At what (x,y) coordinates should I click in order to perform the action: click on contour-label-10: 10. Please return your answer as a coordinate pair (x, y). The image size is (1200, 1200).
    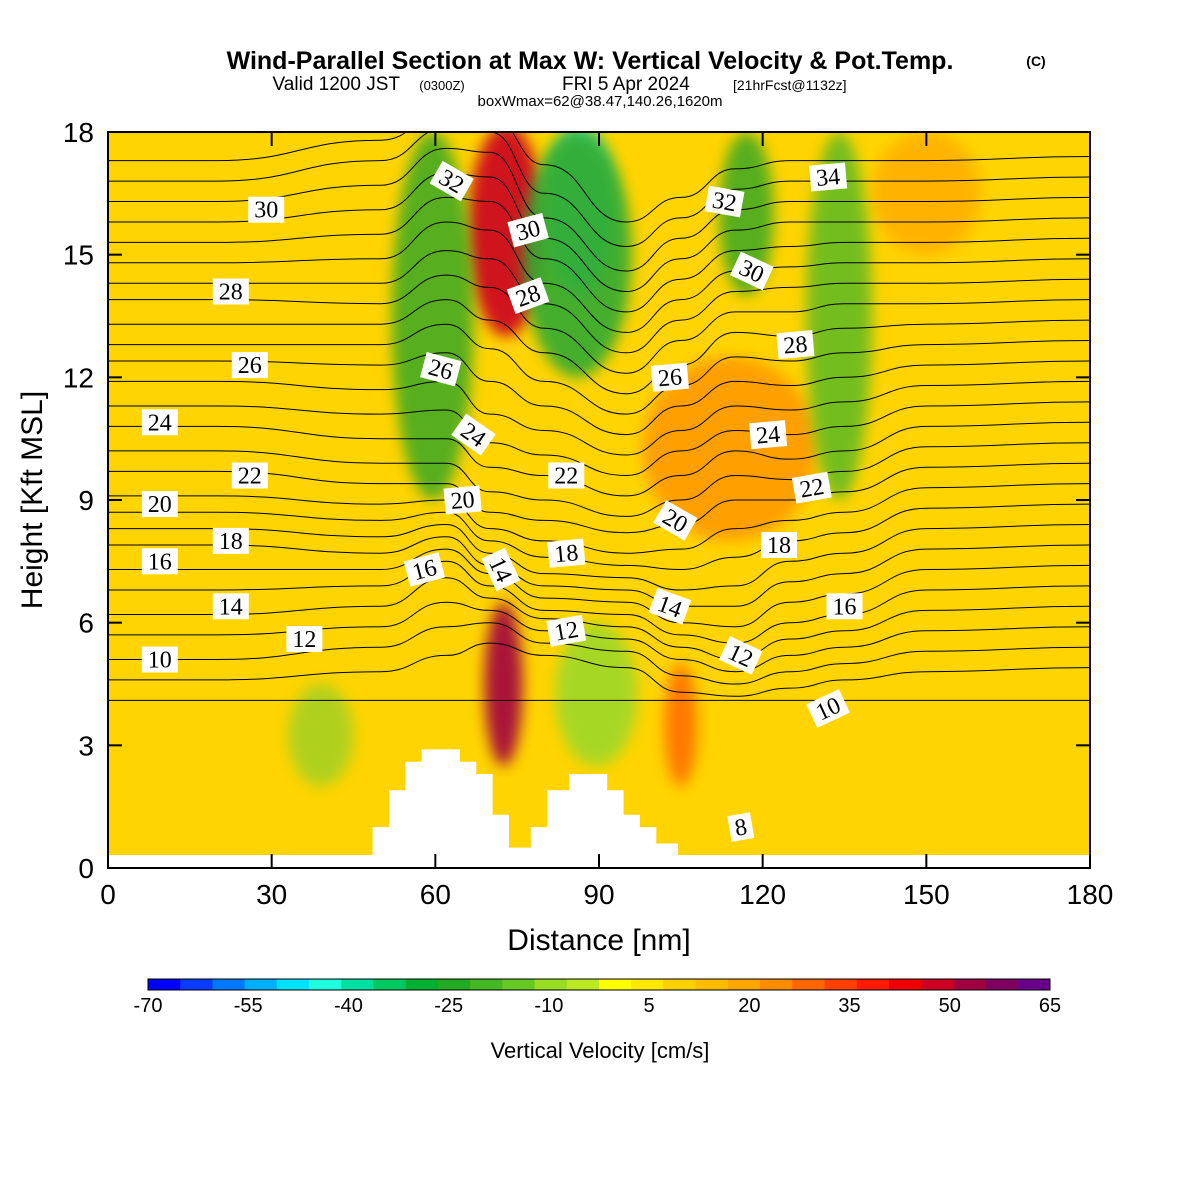
    Looking at the image, I should click on (159, 660).